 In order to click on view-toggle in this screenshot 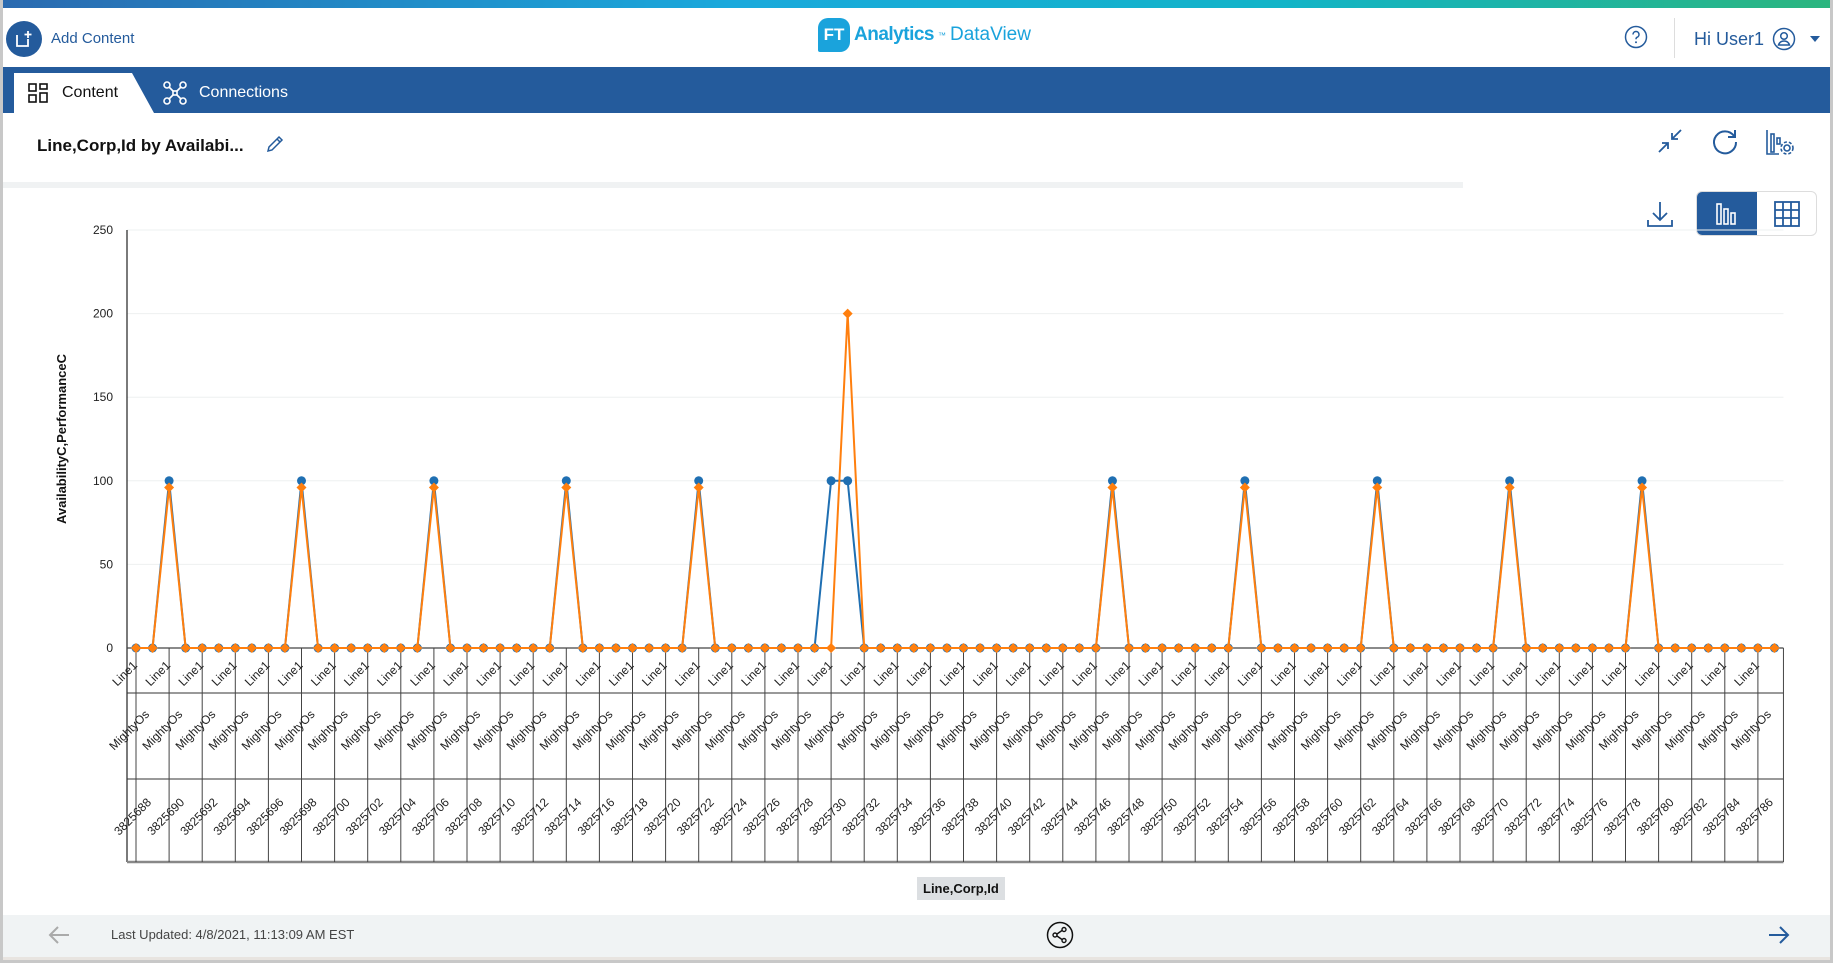, I will do `click(1756, 213)`.